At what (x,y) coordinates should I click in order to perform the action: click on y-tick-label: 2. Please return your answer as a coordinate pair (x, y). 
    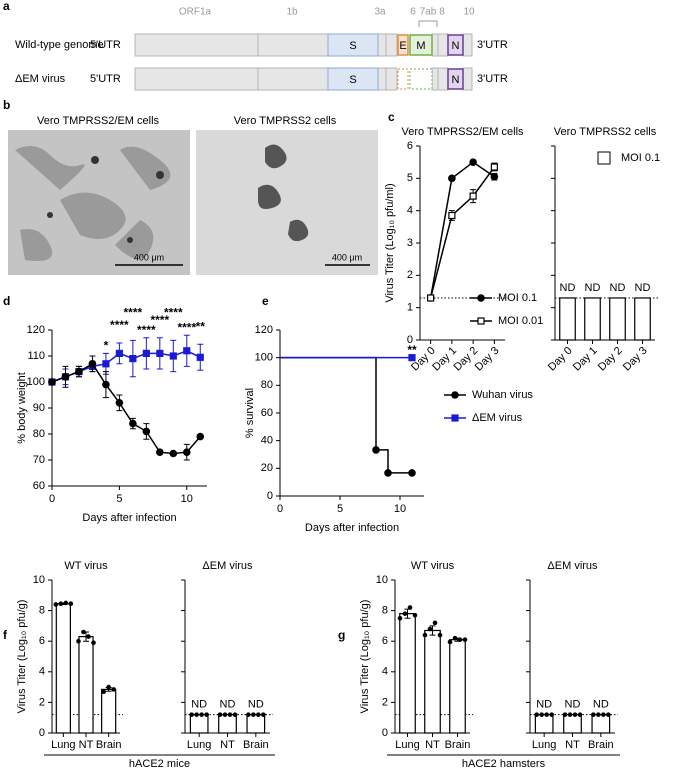
    Looking at the image, I should click on (385, 702).